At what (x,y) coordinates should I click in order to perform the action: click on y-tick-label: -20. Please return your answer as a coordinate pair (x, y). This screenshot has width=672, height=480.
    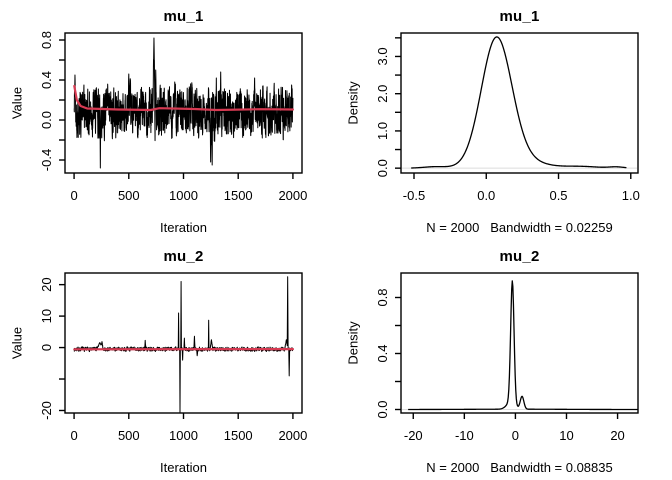
    Looking at the image, I should click on (46, 410).